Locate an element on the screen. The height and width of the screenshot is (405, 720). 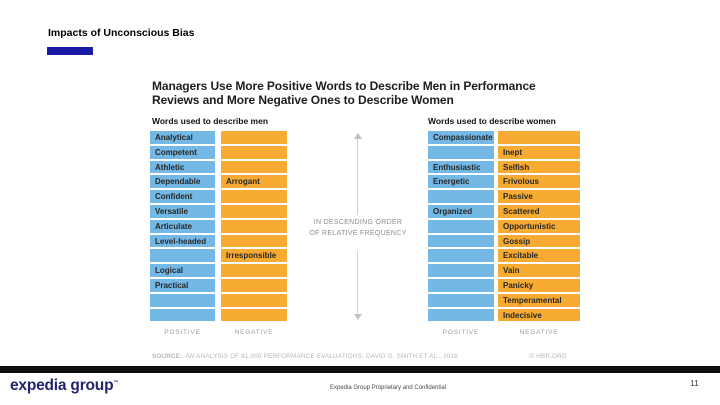
word-cell: Vain is located at coordinates (539, 270).